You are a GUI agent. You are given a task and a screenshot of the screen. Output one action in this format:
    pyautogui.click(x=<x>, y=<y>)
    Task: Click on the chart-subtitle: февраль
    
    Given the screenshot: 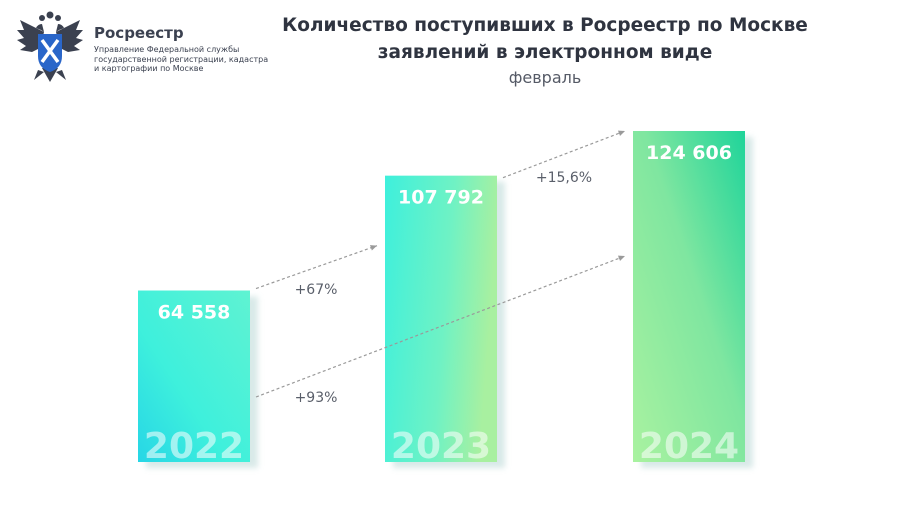 What is the action you would take?
    pyautogui.click(x=545, y=77)
    